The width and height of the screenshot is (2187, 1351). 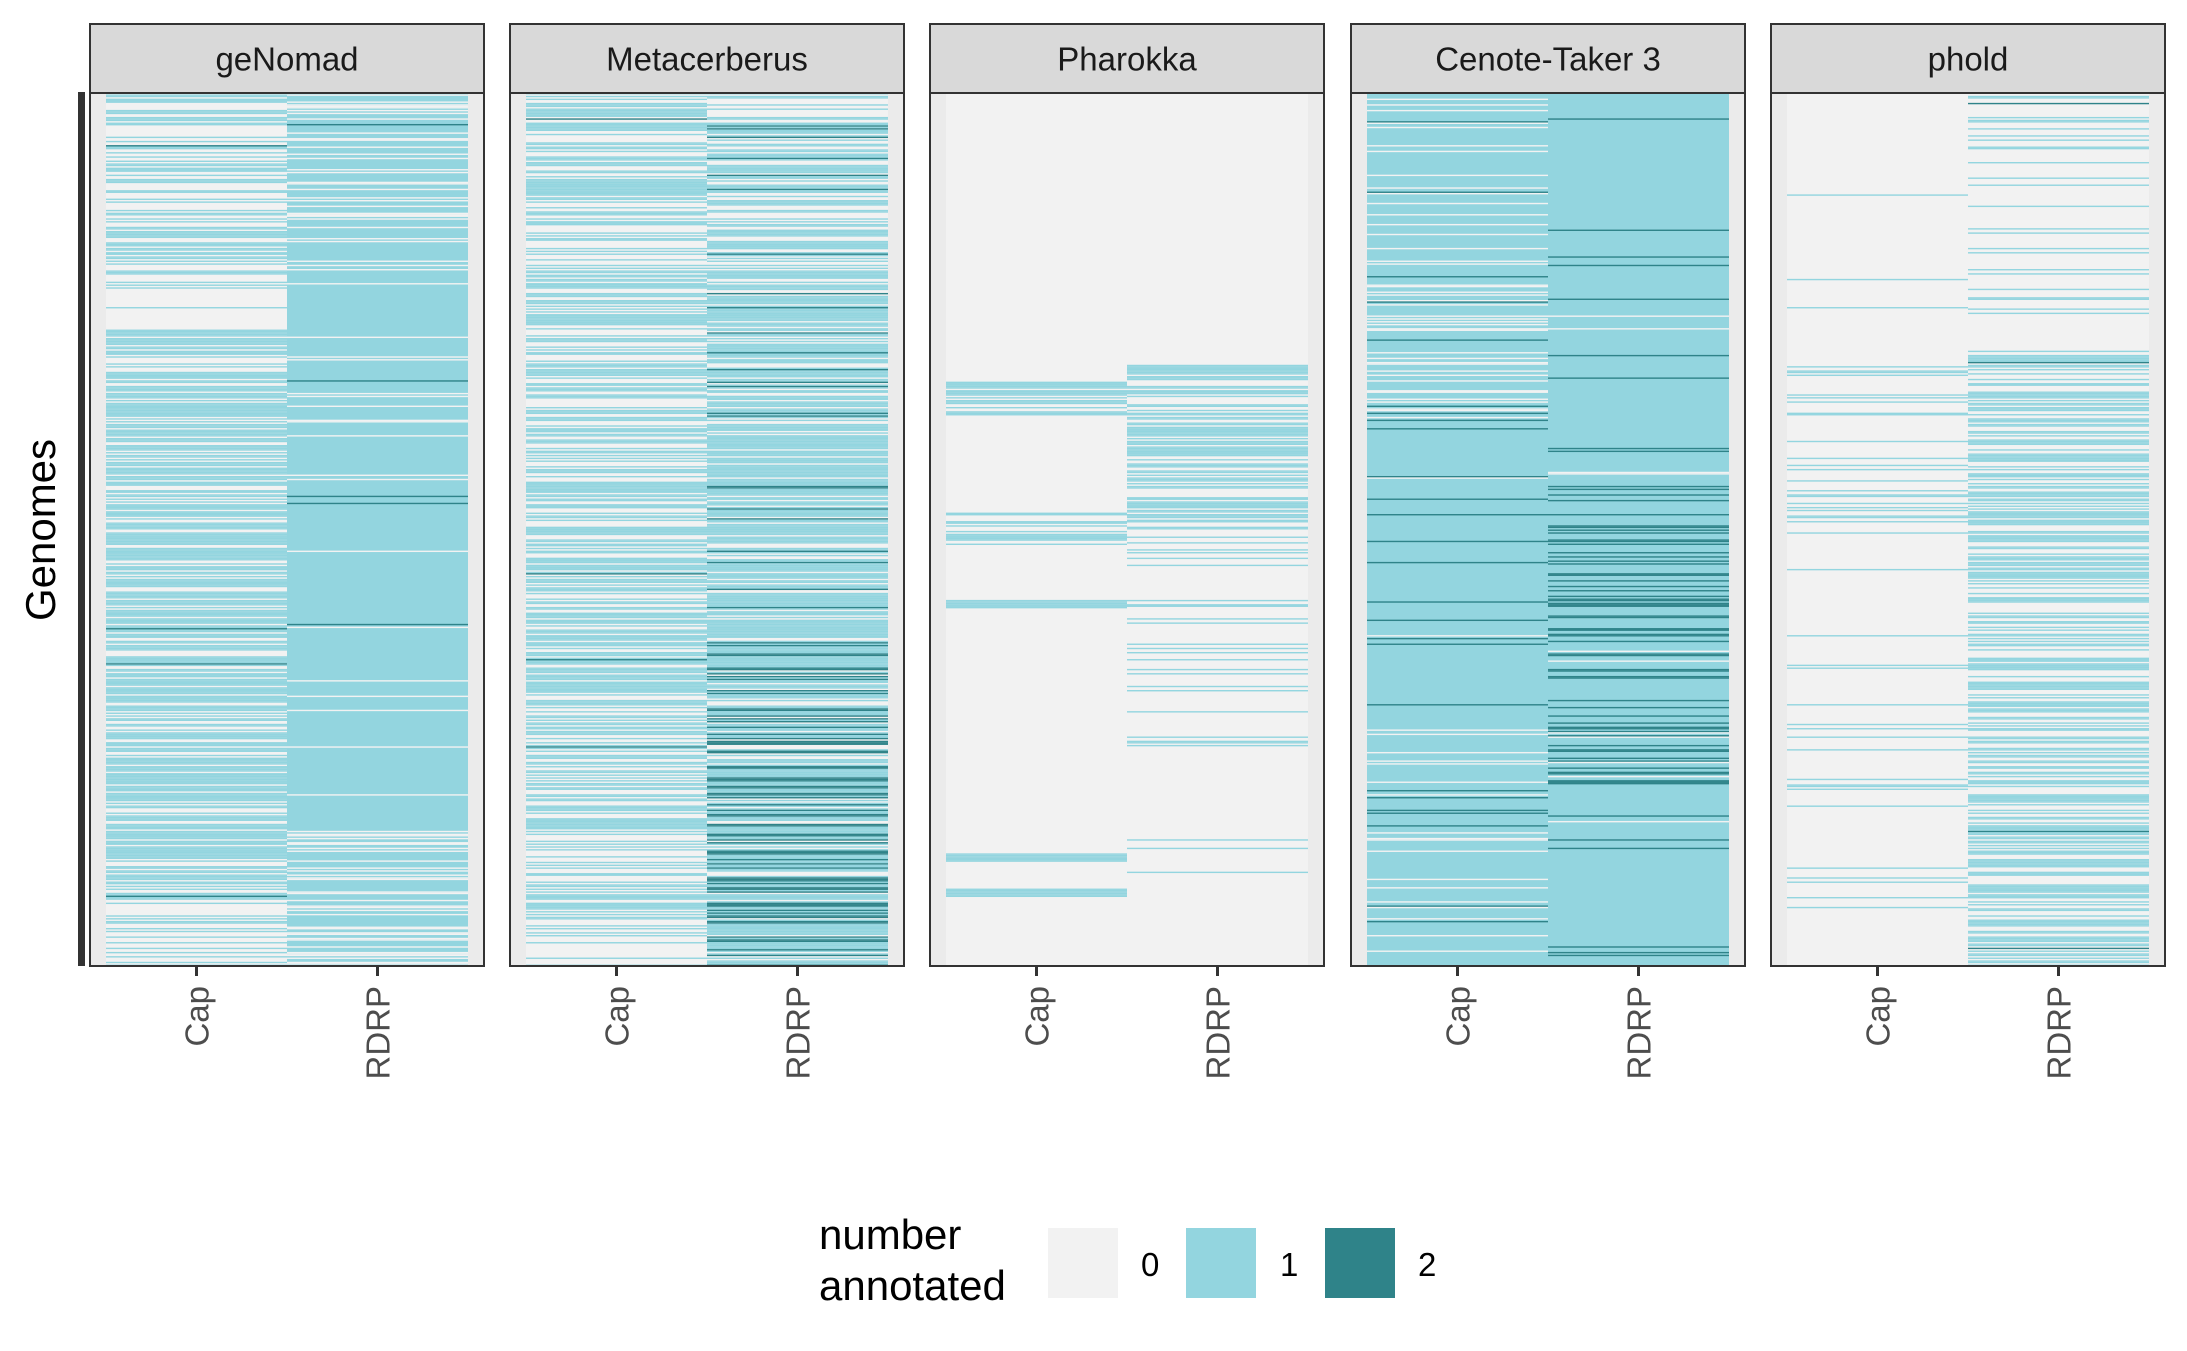 I want to click on tile-base, so click(x=1877, y=529).